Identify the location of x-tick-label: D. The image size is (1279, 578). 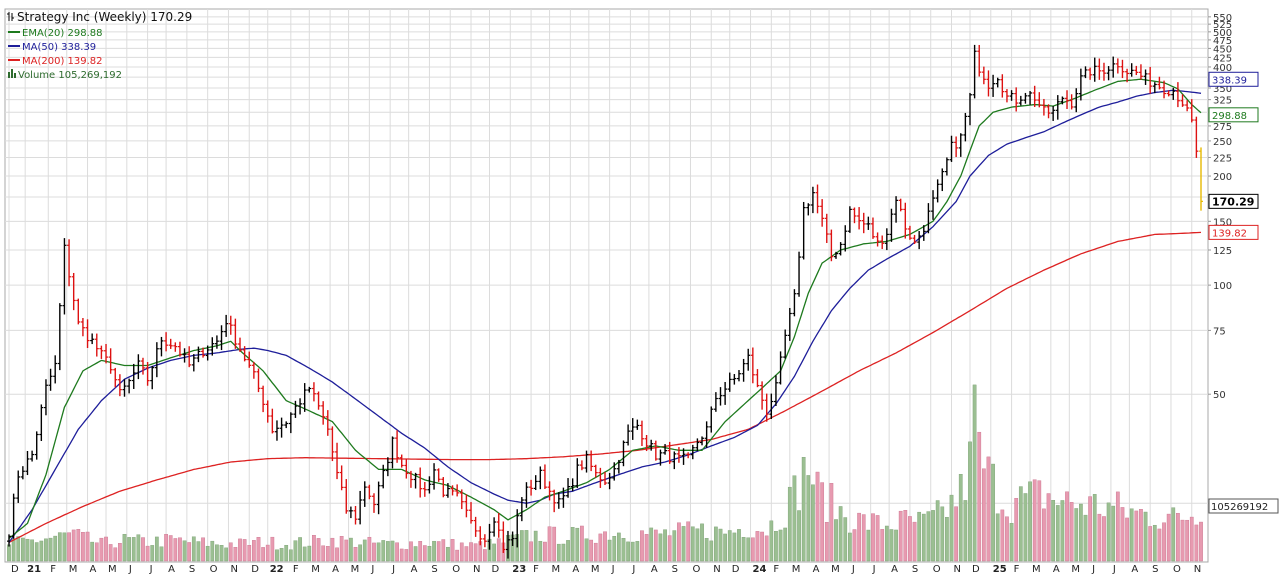
(255, 569).